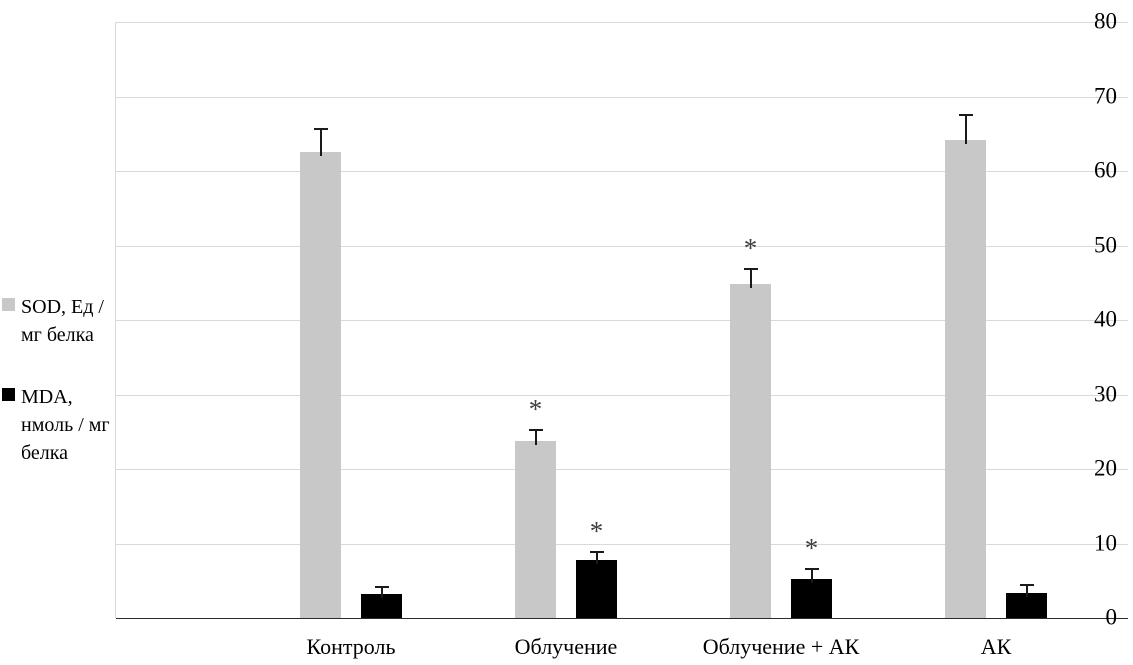 The height and width of the screenshot is (665, 1133). I want to click on y-tick-label-50: 50, so click(1105, 244).